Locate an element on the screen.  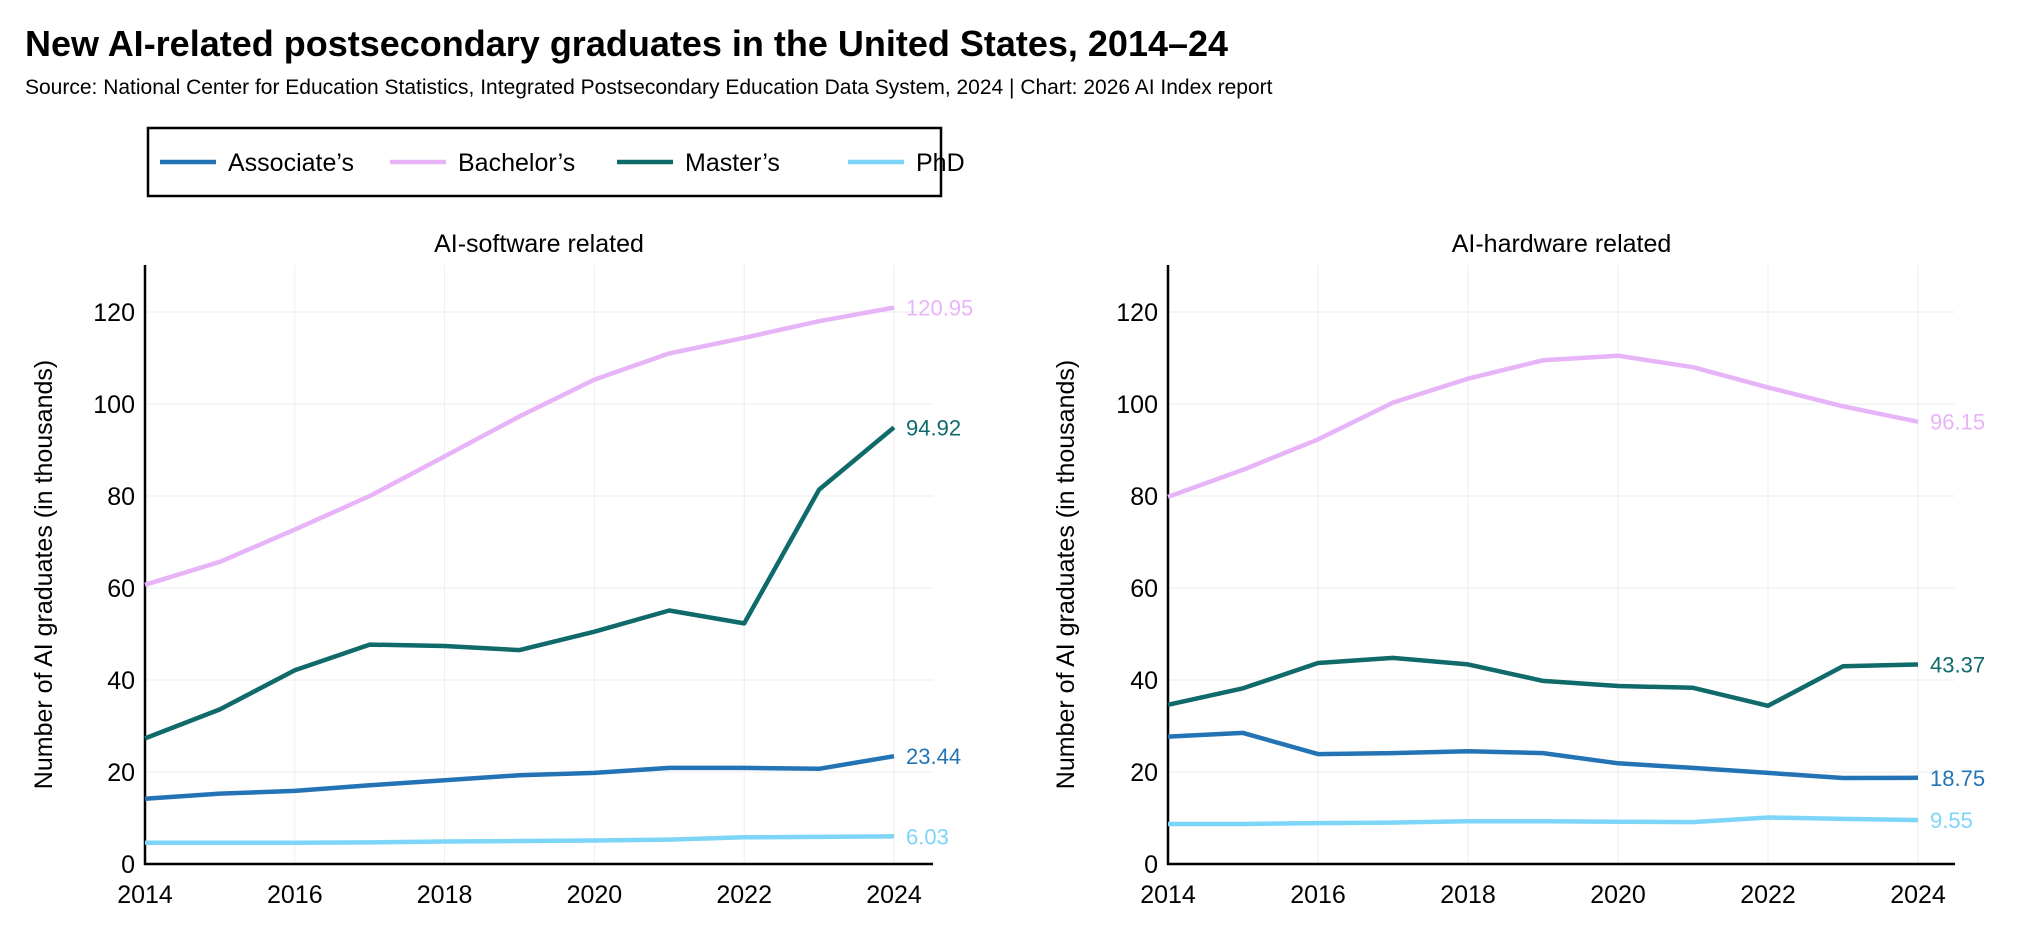
legend-label: PhD is located at coordinates (940, 163).